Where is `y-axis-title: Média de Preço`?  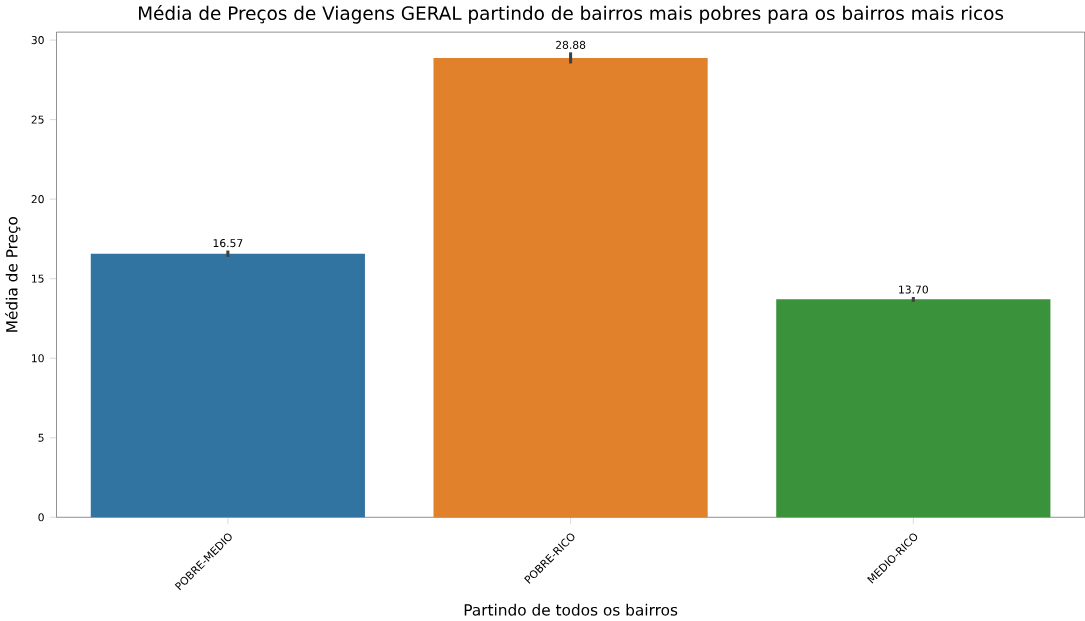 y-axis-title: Média de Preço is located at coordinates (13, 274).